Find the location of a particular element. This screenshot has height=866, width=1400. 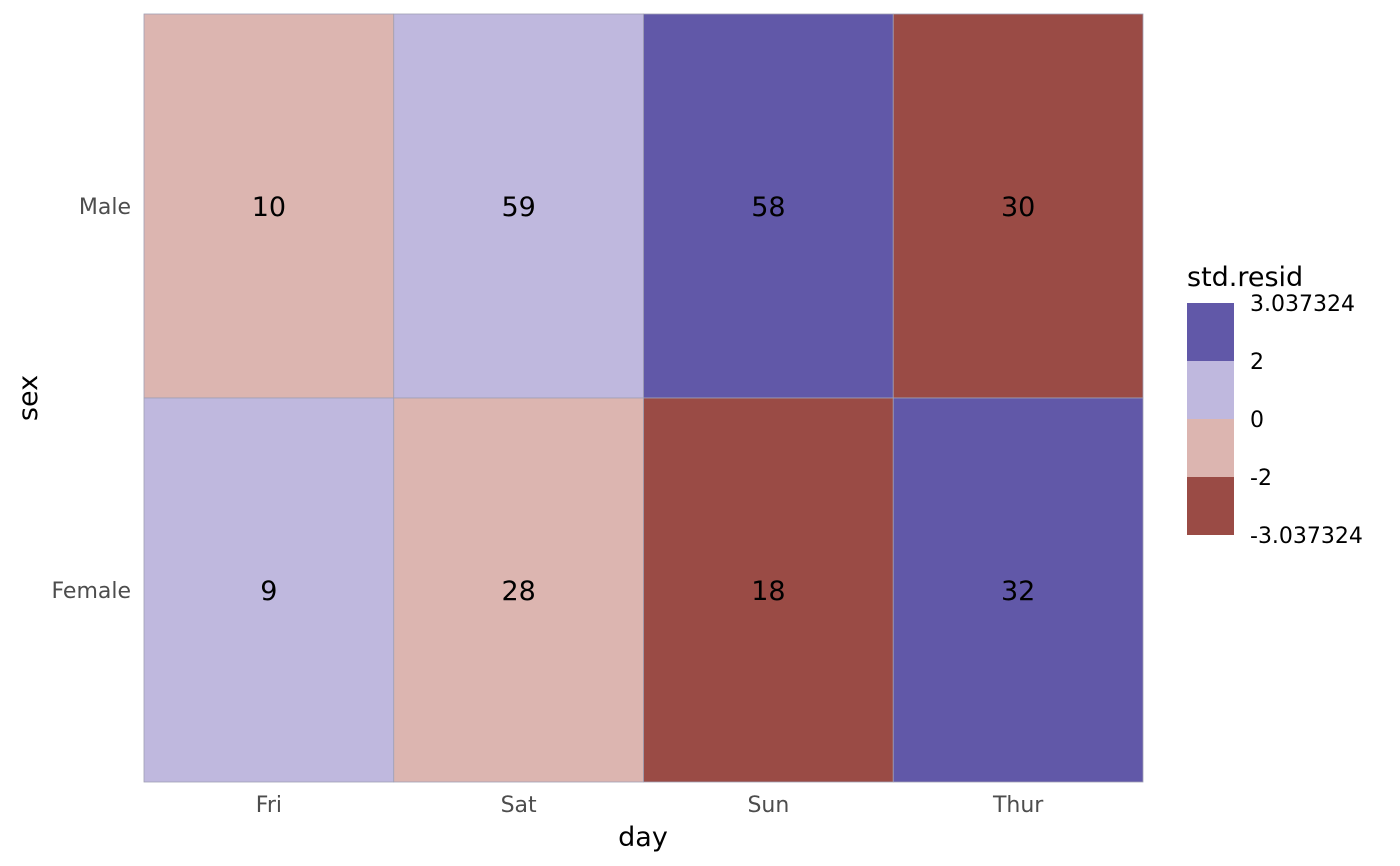

y-tick-label: Male is located at coordinates (105, 207).